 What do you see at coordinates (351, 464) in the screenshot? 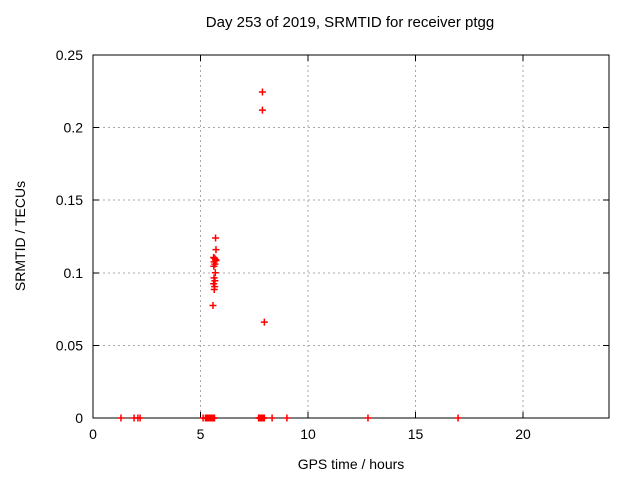
I see `x-axis-label: GPS time / hours` at bounding box center [351, 464].